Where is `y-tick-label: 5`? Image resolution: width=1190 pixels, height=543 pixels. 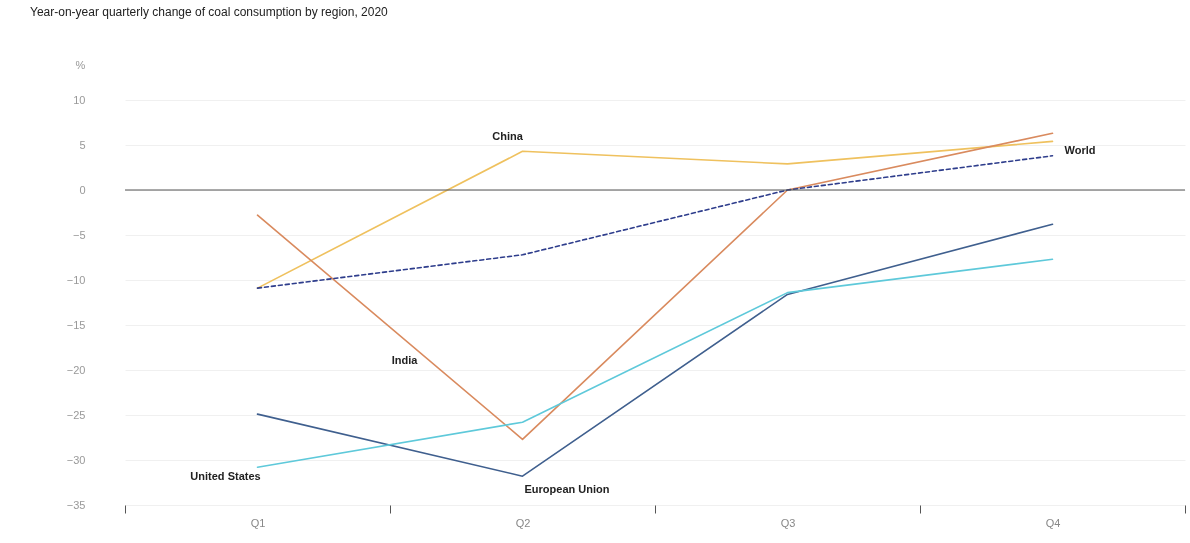
y-tick-label: 5 is located at coordinates (82, 144).